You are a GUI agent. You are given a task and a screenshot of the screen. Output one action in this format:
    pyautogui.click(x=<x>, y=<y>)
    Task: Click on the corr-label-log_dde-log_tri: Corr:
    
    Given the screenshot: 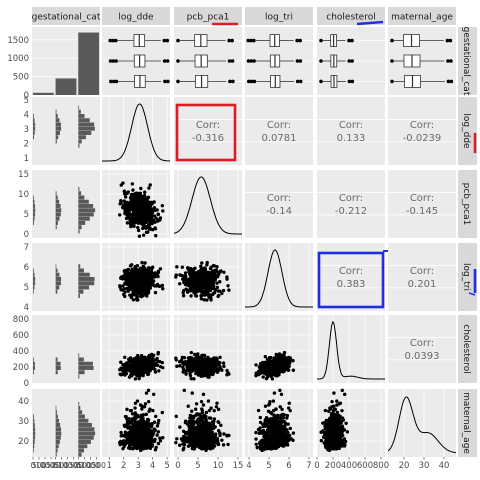 What is the action you would take?
    pyautogui.click(x=279, y=125)
    